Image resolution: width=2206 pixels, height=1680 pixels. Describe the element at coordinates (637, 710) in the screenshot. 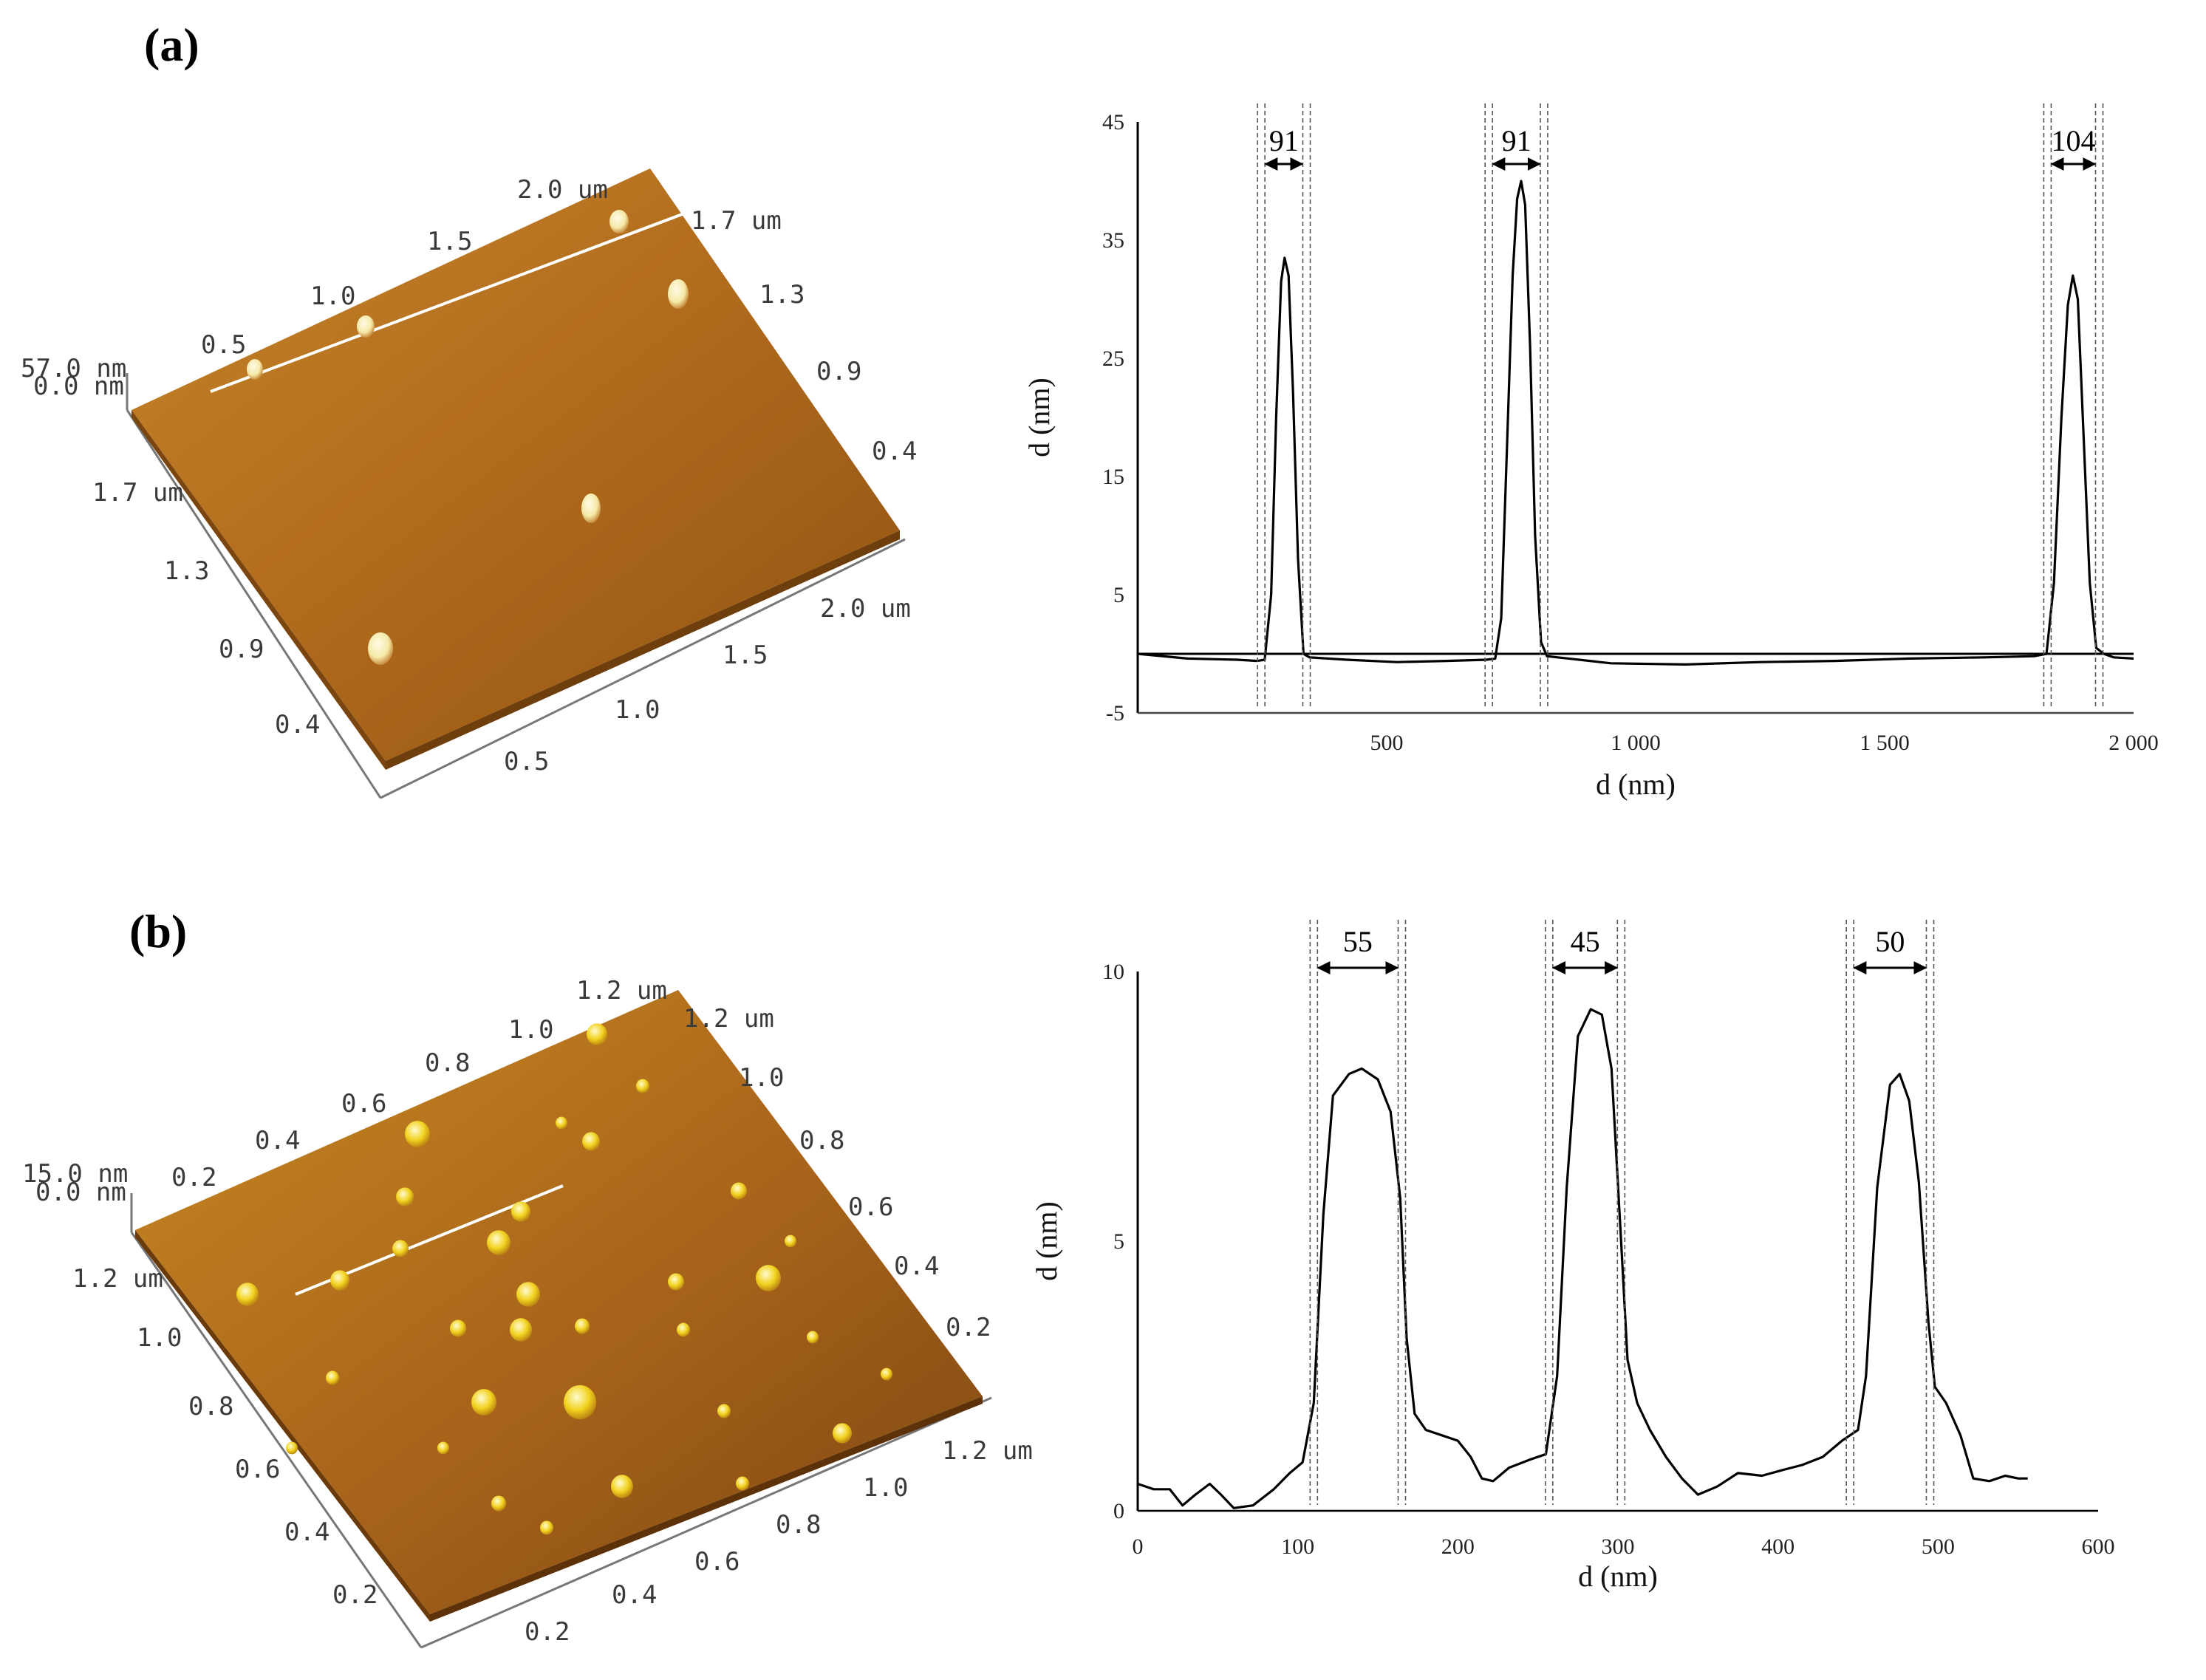

I see `afm-front-tick-a-3: 1.0` at that location.